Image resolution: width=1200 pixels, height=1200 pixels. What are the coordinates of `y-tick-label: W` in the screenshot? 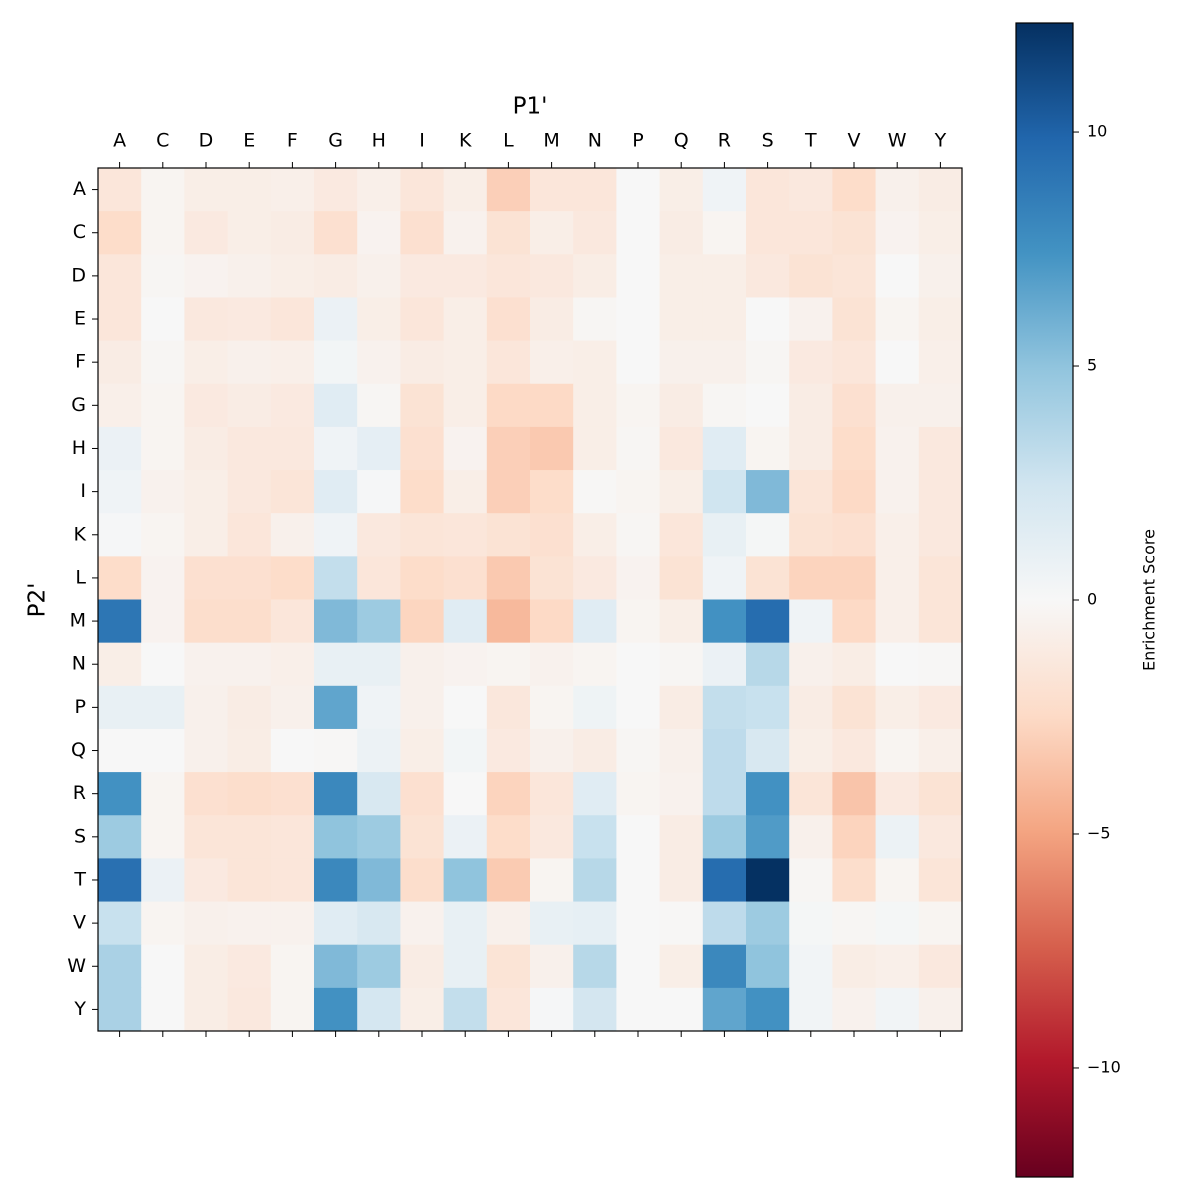 It's located at (76, 966).